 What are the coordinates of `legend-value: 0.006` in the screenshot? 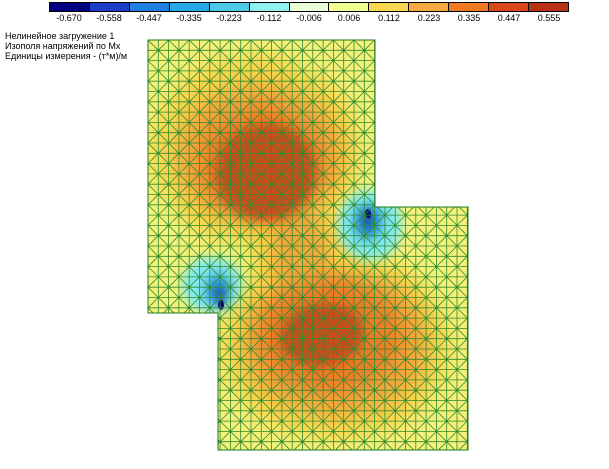 It's located at (349, 18).